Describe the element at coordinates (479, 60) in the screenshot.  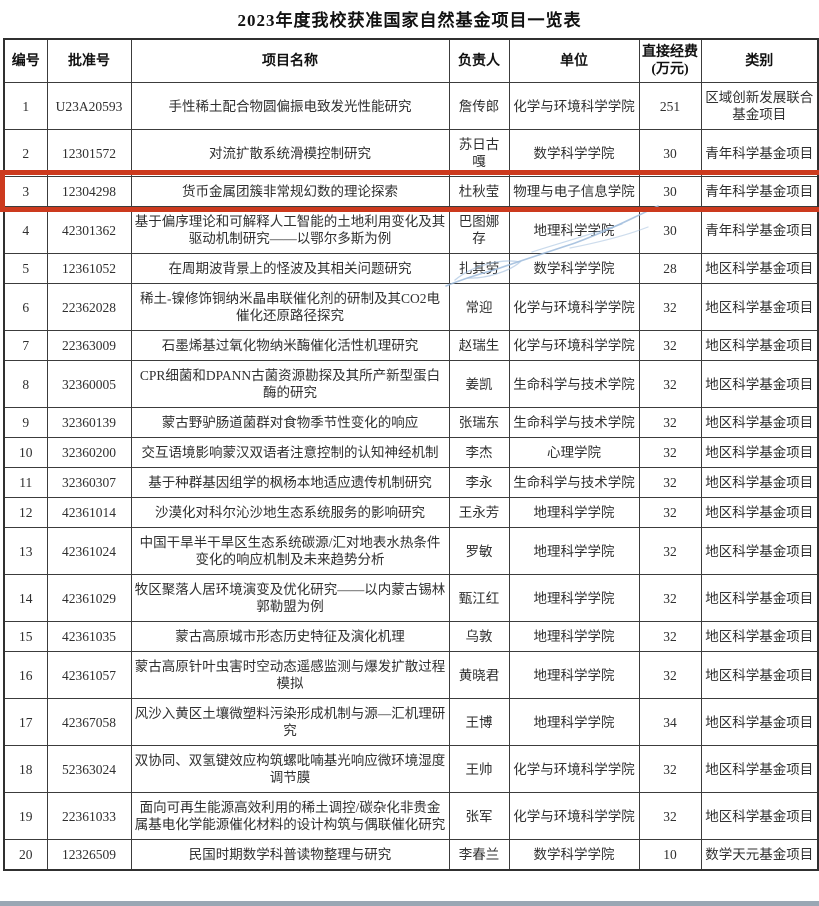
I see `column-header: 负责人` at that location.